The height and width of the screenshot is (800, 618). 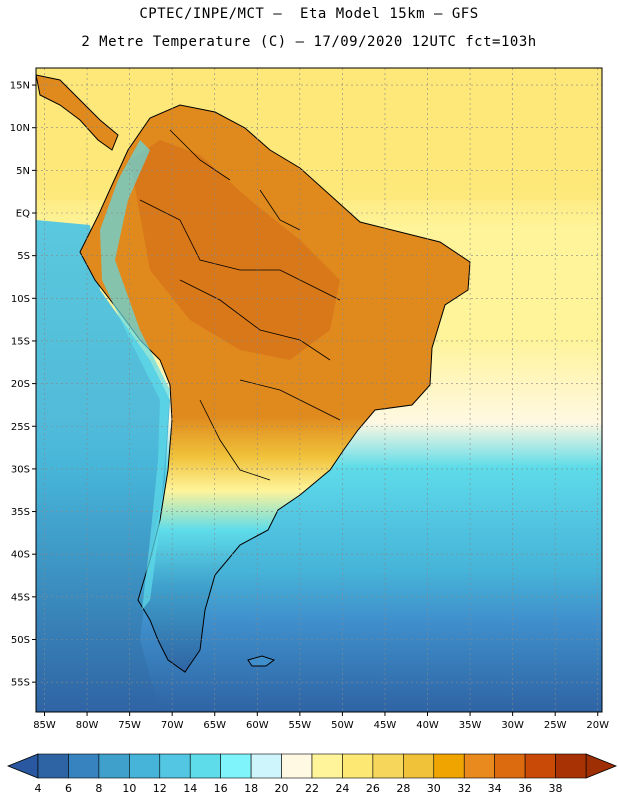 I want to click on lon-label: 45W, so click(x=385, y=725).